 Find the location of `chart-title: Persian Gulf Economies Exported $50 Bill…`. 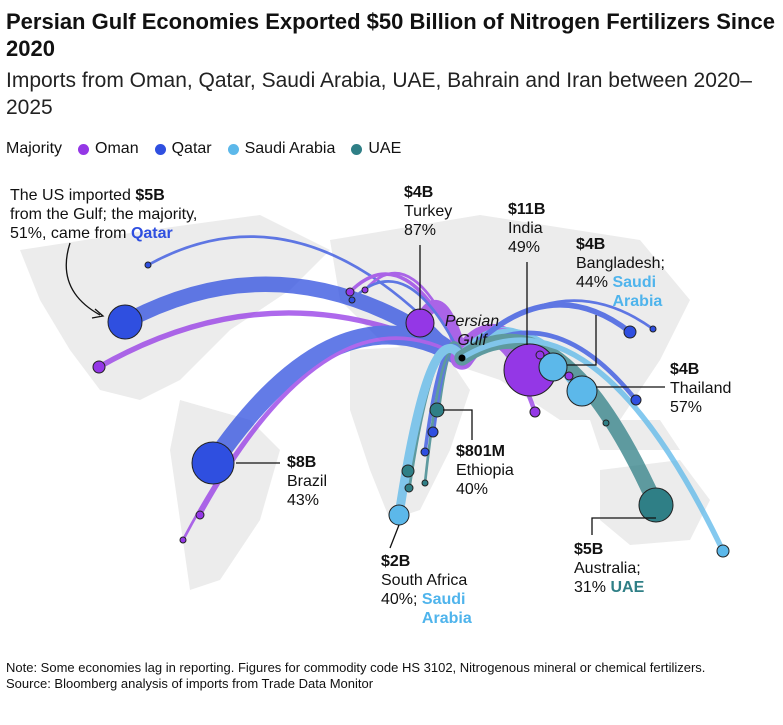

chart-title: Persian Gulf Economies Exported $50 Bill… is located at coordinates (390, 35).